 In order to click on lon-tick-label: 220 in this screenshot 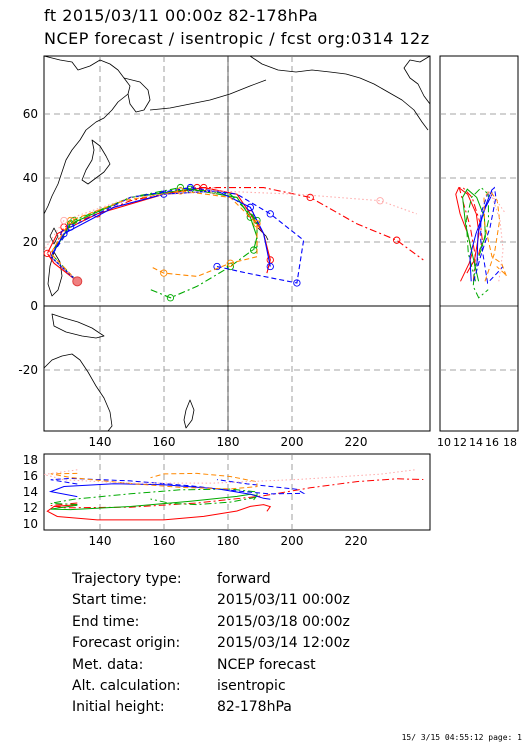, I will do `click(356, 442)`.